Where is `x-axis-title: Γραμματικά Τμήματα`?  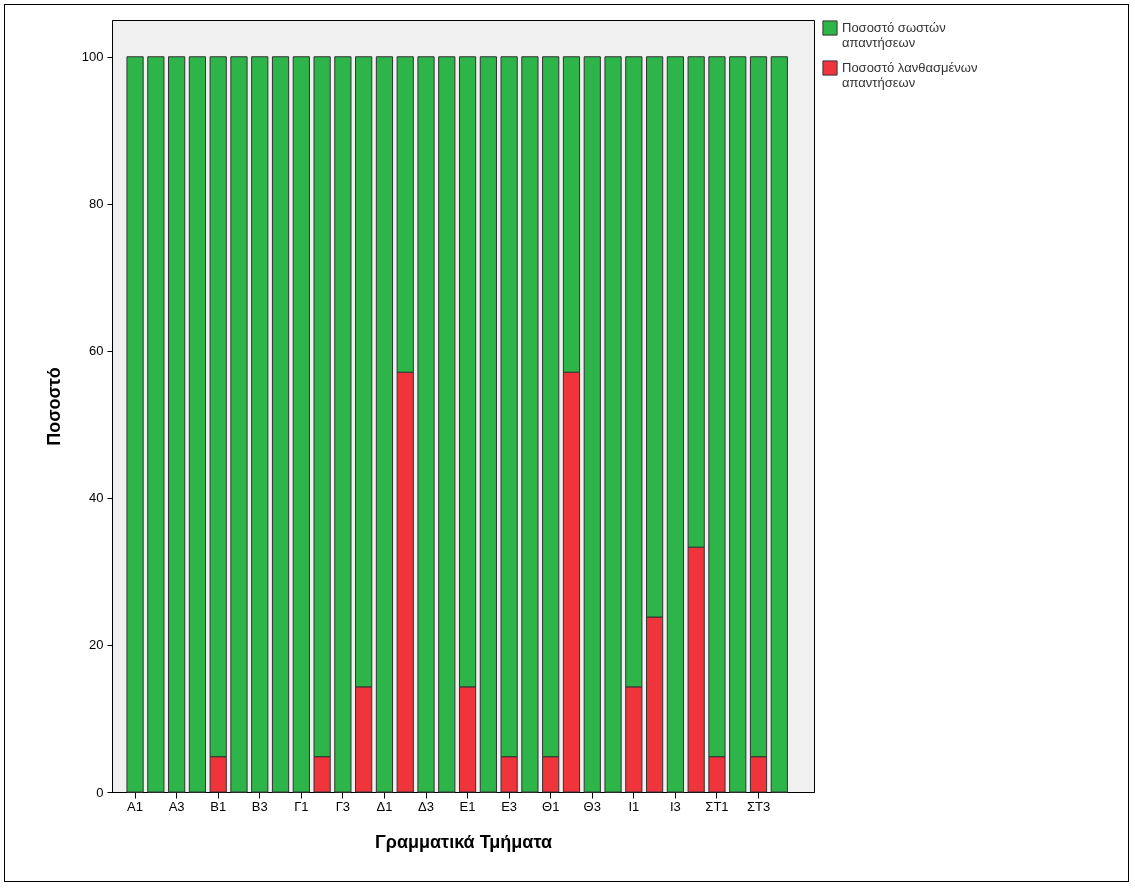 x-axis-title: Γραμματικά Τμήματα is located at coordinates (463, 841).